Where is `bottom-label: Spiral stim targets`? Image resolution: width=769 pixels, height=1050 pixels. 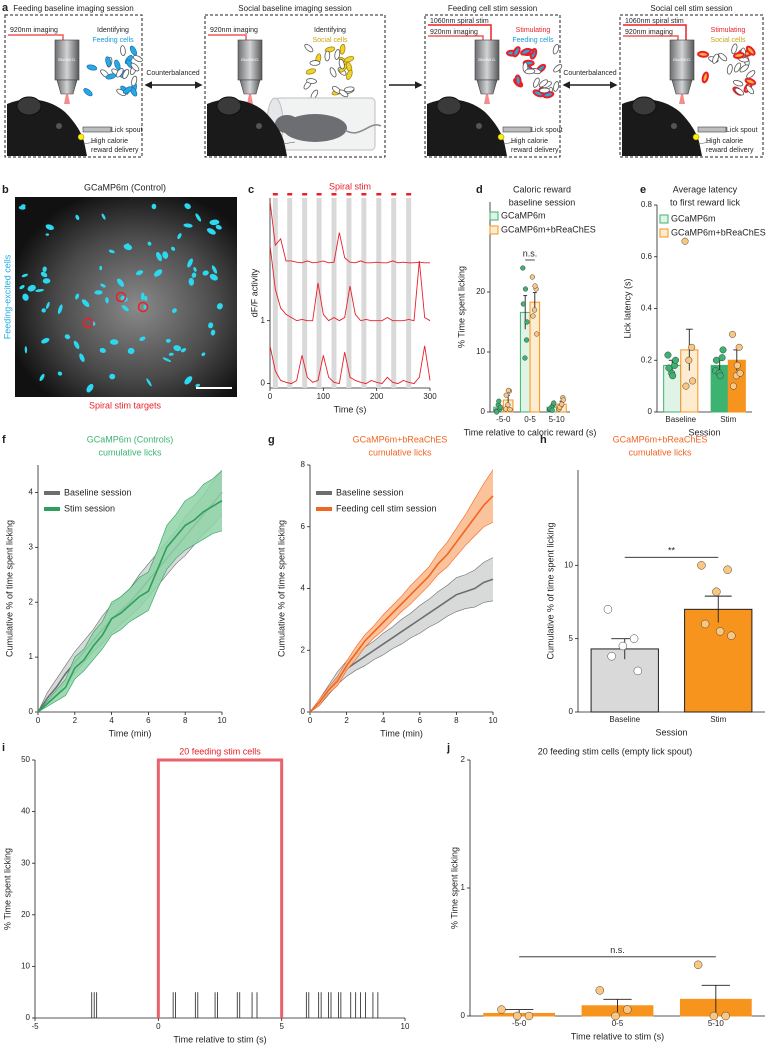 bottom-label: Spiral stim targets is located at coordinates (125, 405).